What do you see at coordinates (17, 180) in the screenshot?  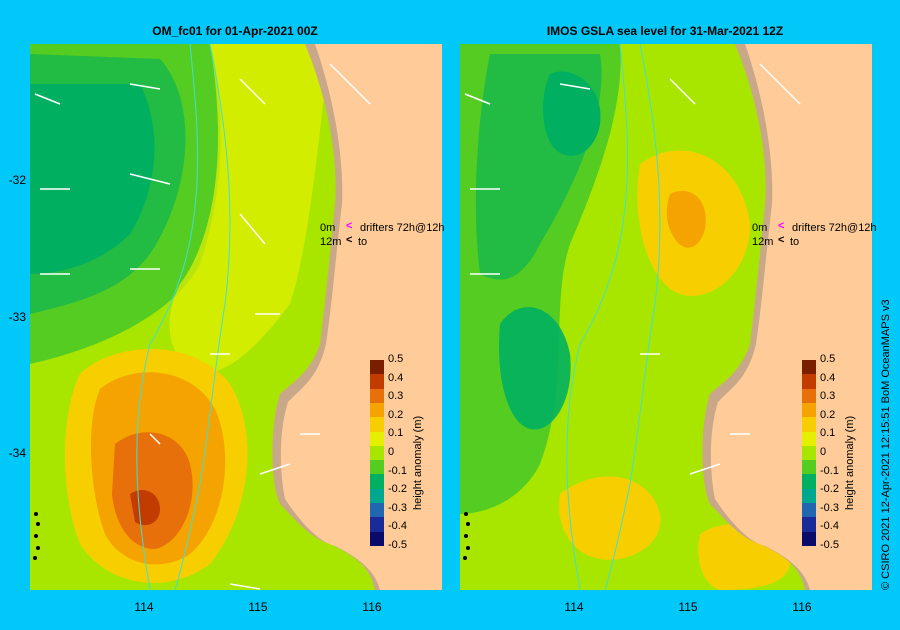 I see `y-tick-32: -32` at bounding box center [17, 180].